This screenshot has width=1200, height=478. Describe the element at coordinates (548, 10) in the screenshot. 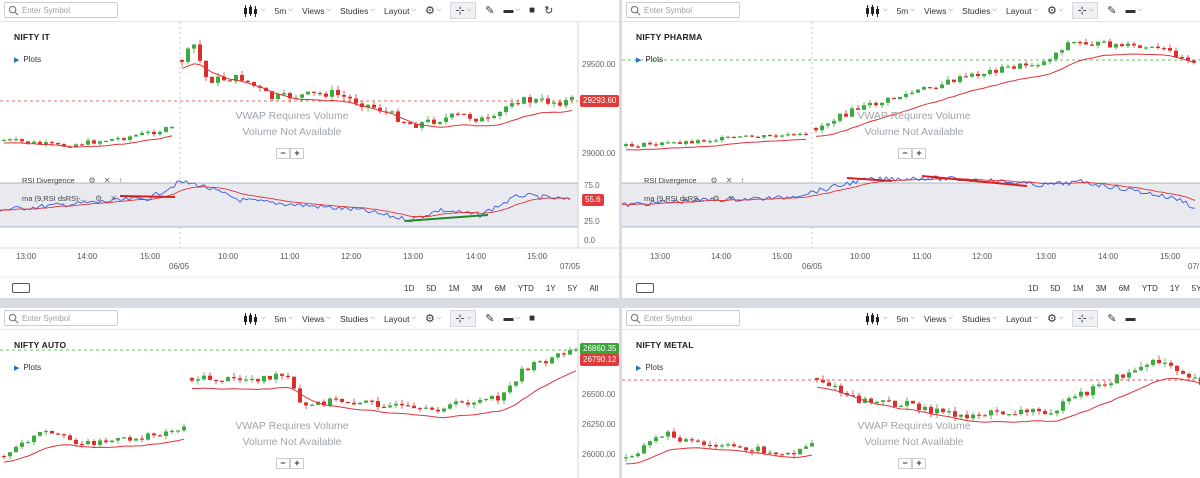

I see `refresh-button: ↻` at that location.